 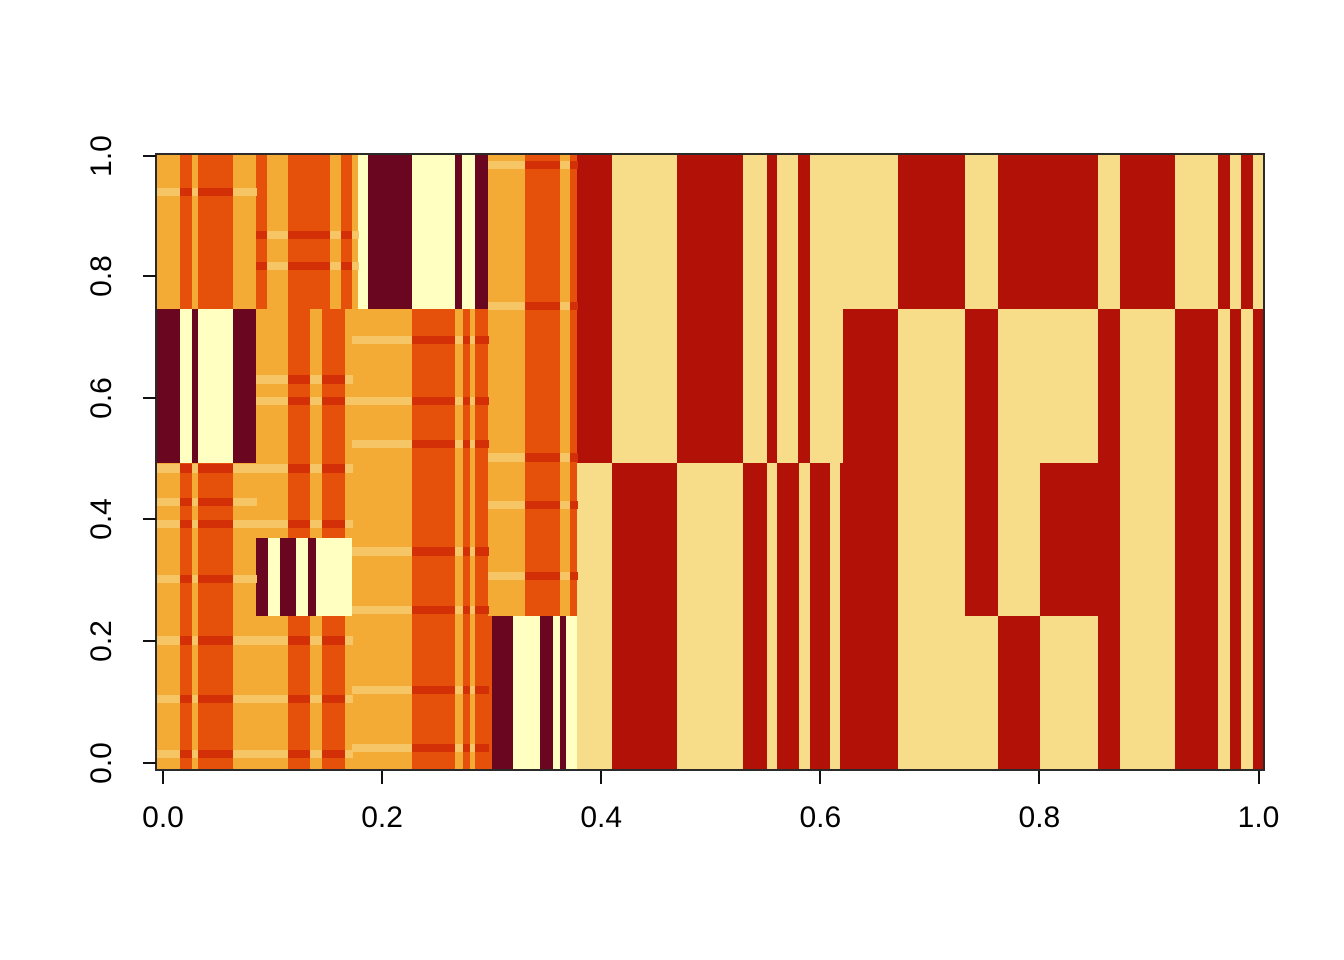 I want to click on x-axis-tick, so click(x=601, y=777).